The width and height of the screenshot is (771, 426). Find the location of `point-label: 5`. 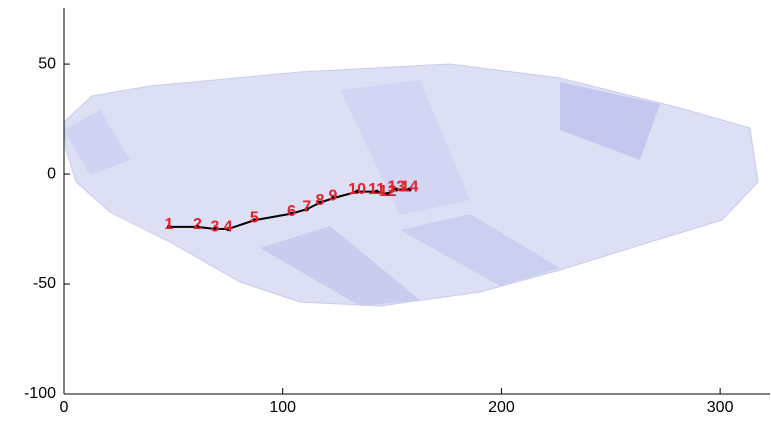

point-label: 5 is located at coordinates (254, 217).